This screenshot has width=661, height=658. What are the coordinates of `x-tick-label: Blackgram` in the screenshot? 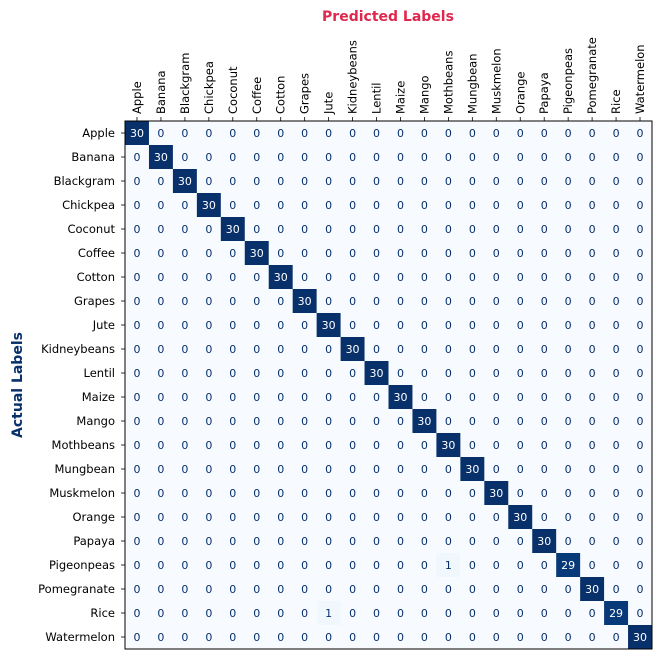 It's located at (185, 83).